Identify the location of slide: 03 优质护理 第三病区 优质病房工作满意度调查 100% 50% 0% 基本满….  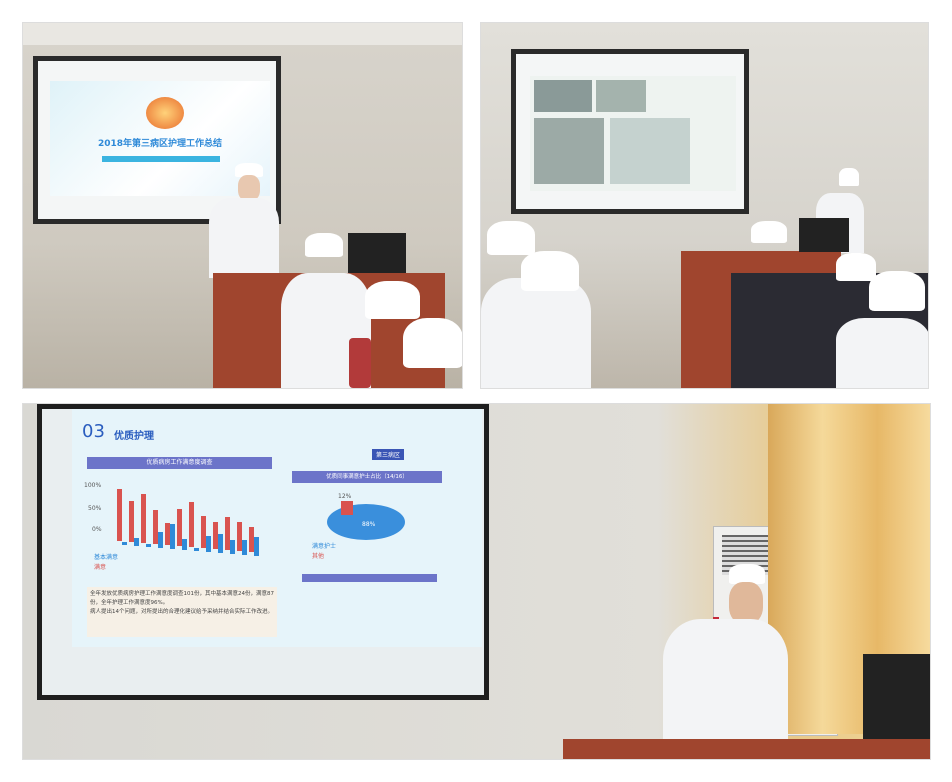
(277, 528).